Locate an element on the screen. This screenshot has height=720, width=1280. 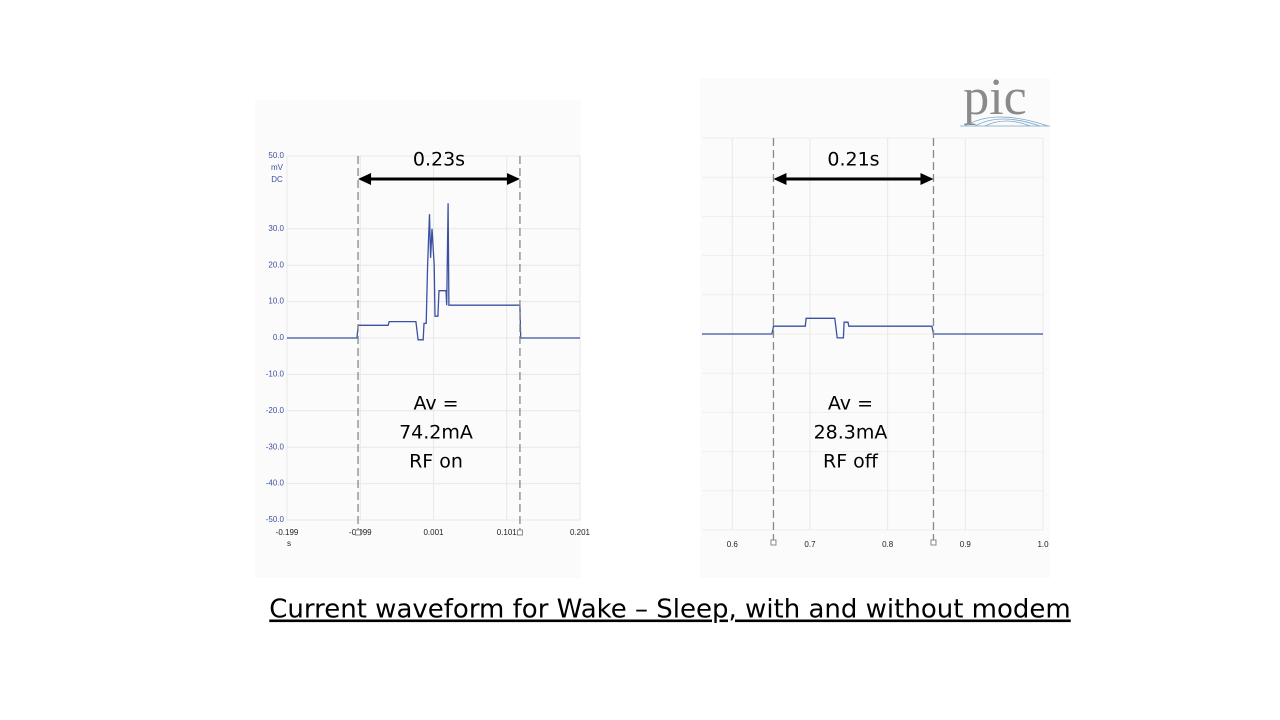
x-tick-label: 0.7 is located at coordinates (810, 544).